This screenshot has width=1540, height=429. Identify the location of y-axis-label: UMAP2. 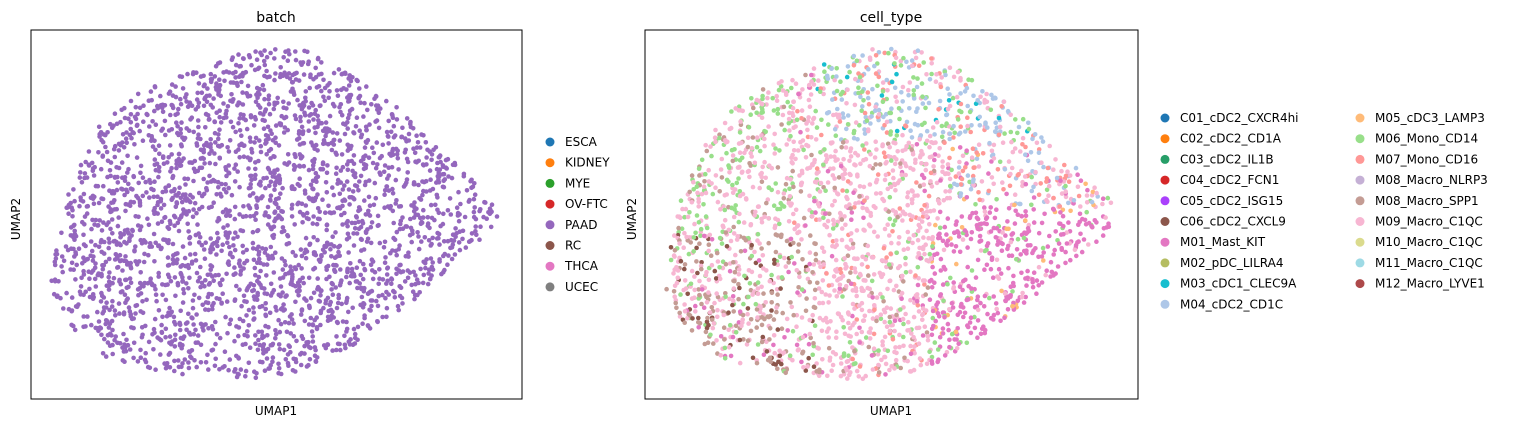
(16, 219).